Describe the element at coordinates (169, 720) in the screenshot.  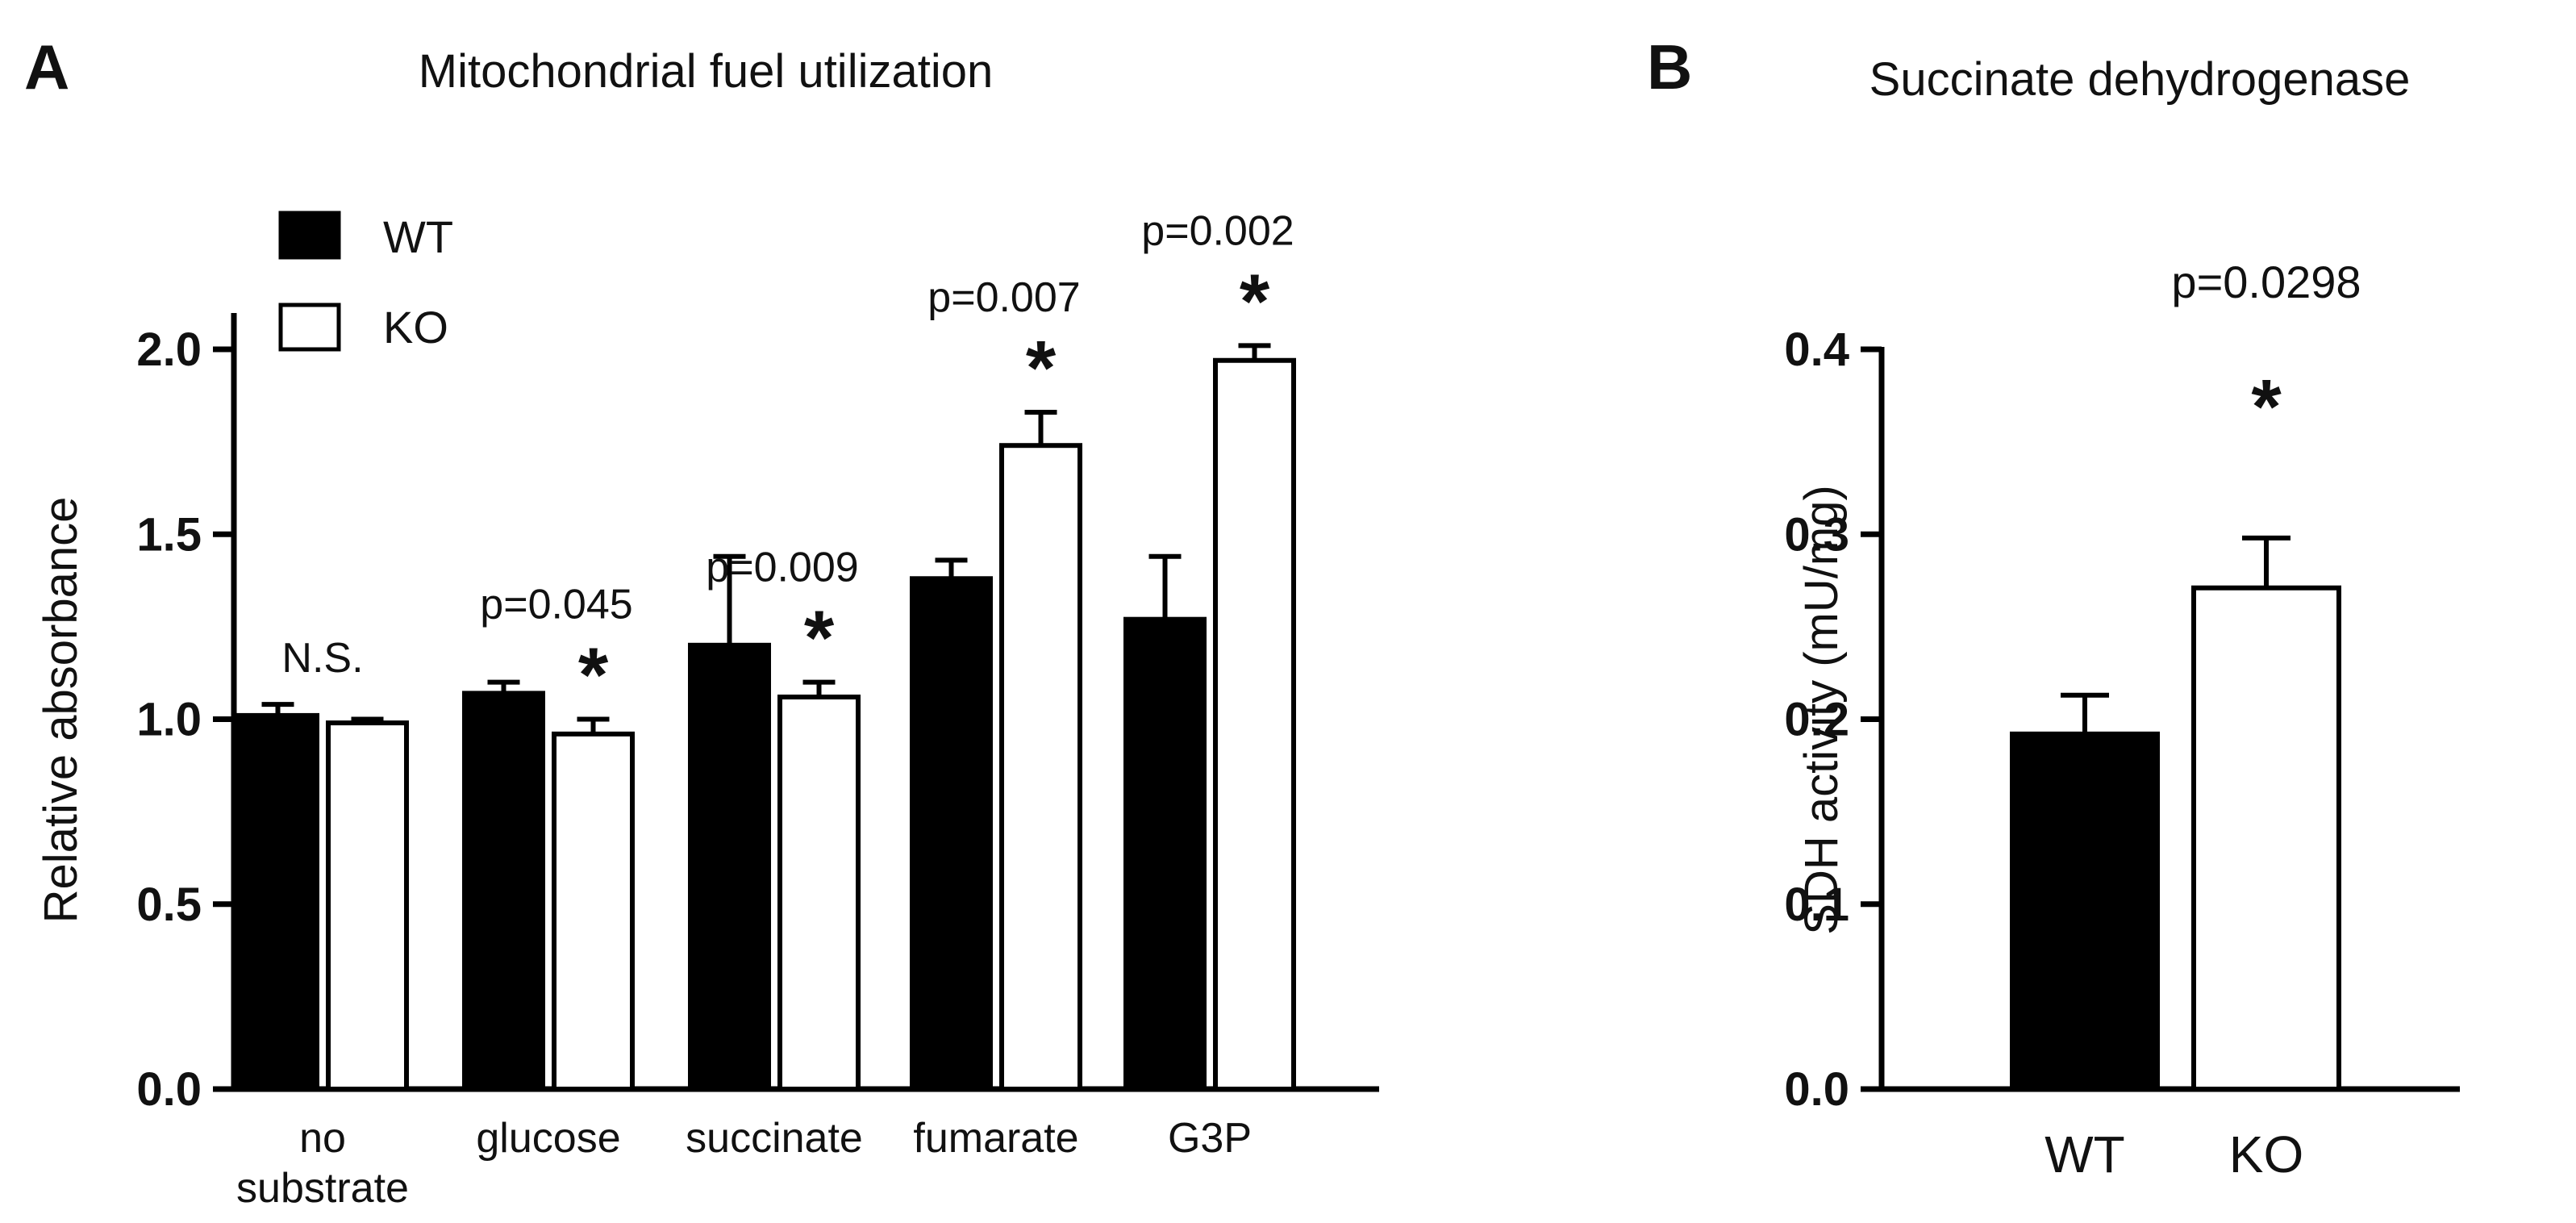
I see `panel-a-y-tick-label: 1.0` at that location.